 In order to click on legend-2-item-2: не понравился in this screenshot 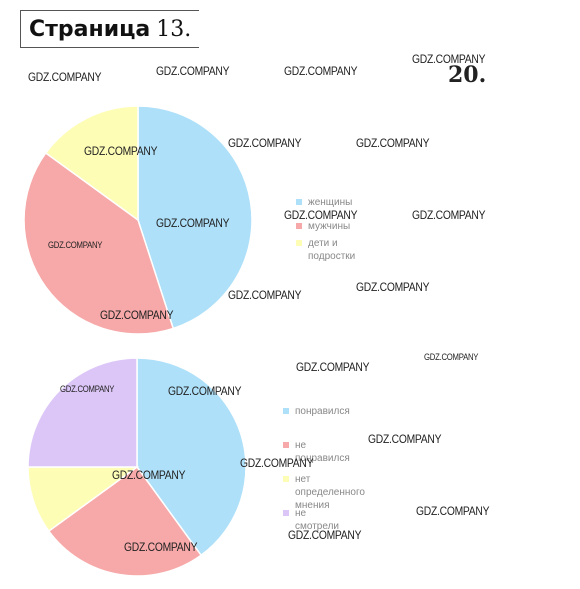, I will do `click(316, 452)`.